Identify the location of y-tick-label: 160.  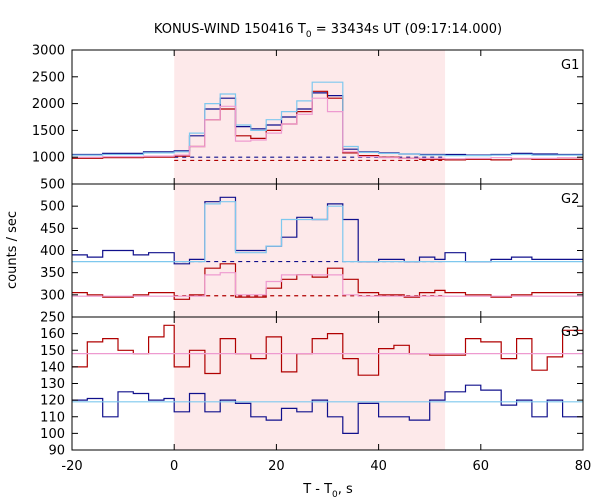
(52, 334).